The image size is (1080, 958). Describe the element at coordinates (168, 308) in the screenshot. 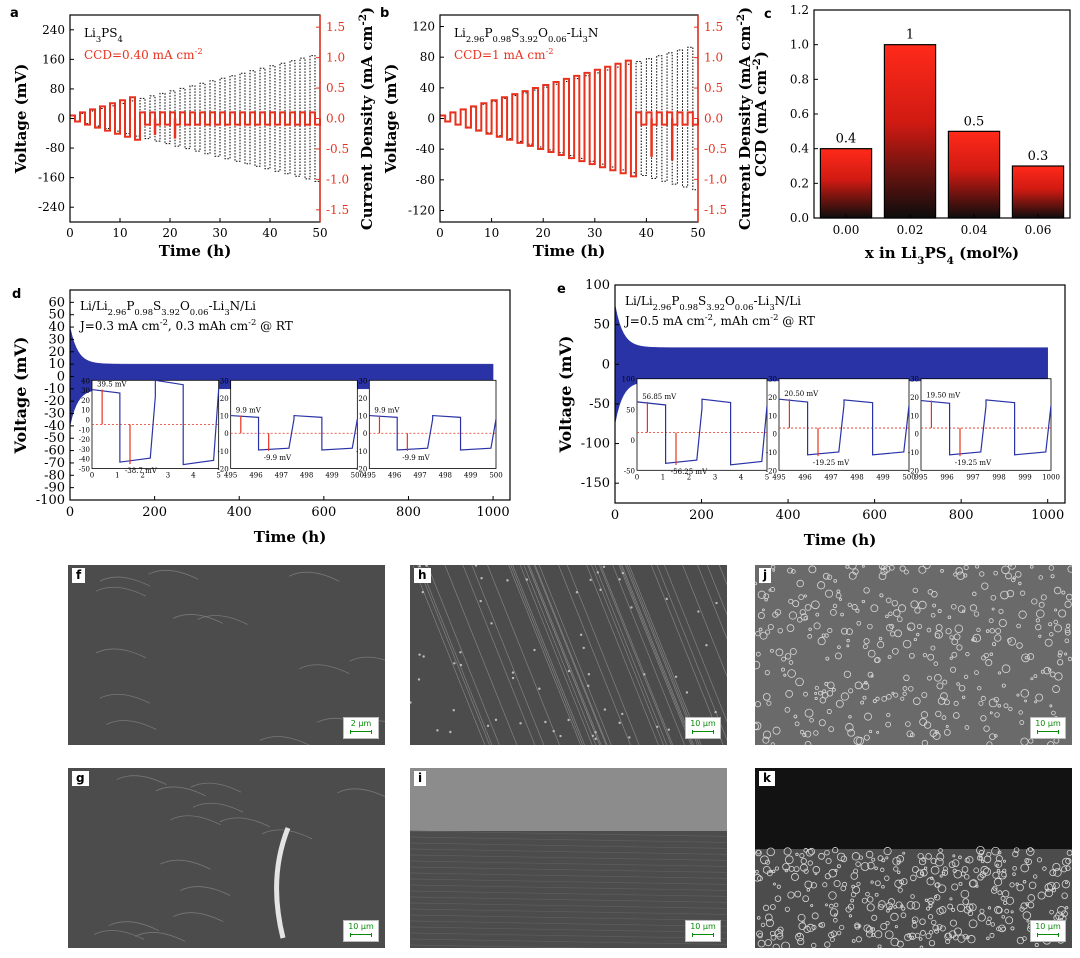

I see `legend-text: Li/Li2.96P0.98S3.92O0.06-Li3N/Li` at that location.